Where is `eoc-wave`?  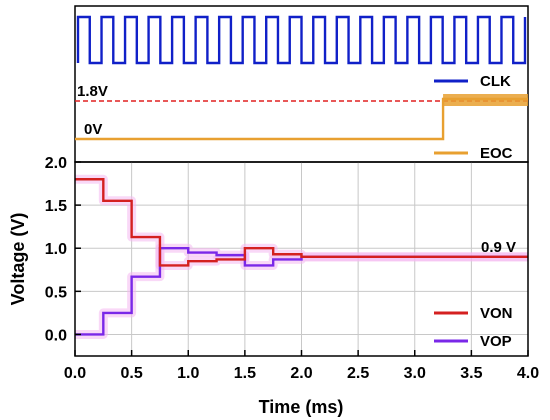
eoc-wave is located at coordinates (301, 117).